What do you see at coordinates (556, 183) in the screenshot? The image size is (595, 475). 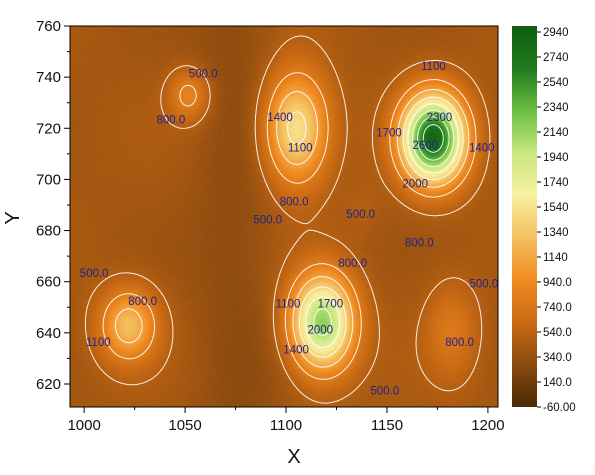 I see `colorbar-tick-label: 1740` at bounding box center [556, 183].